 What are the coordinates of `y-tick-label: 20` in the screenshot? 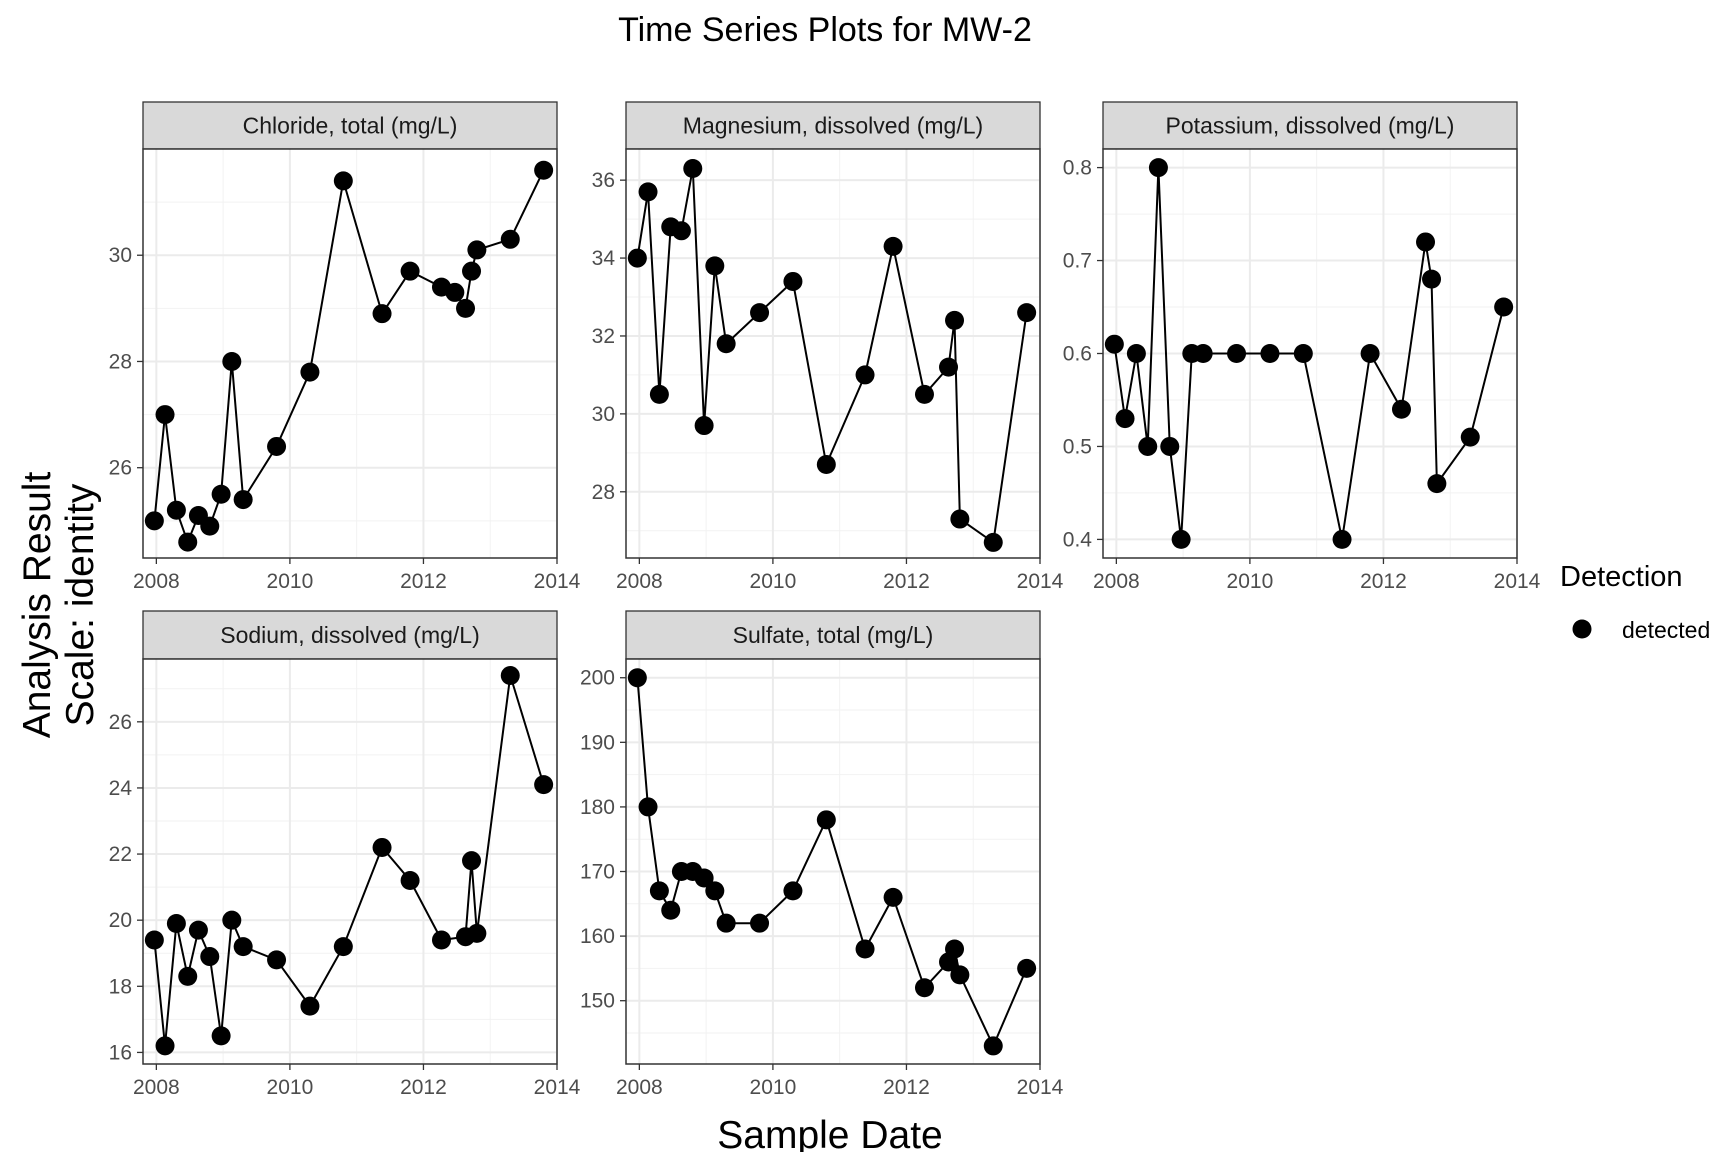 It's located at (120, 920).